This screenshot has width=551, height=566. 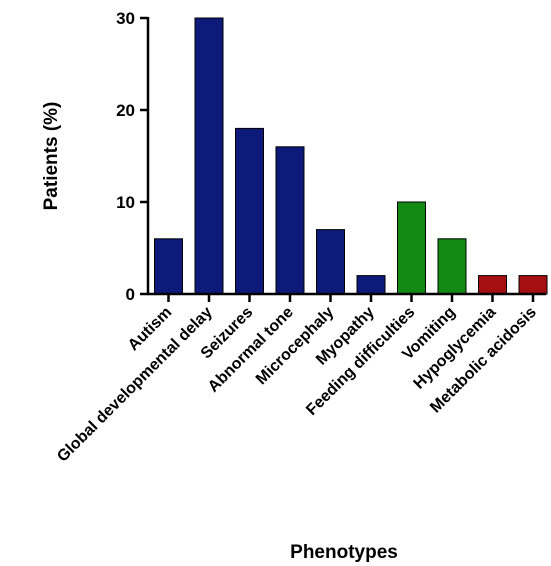 I want to click on x-tick-label: Global developmental delay, so click(x=135, y=385).